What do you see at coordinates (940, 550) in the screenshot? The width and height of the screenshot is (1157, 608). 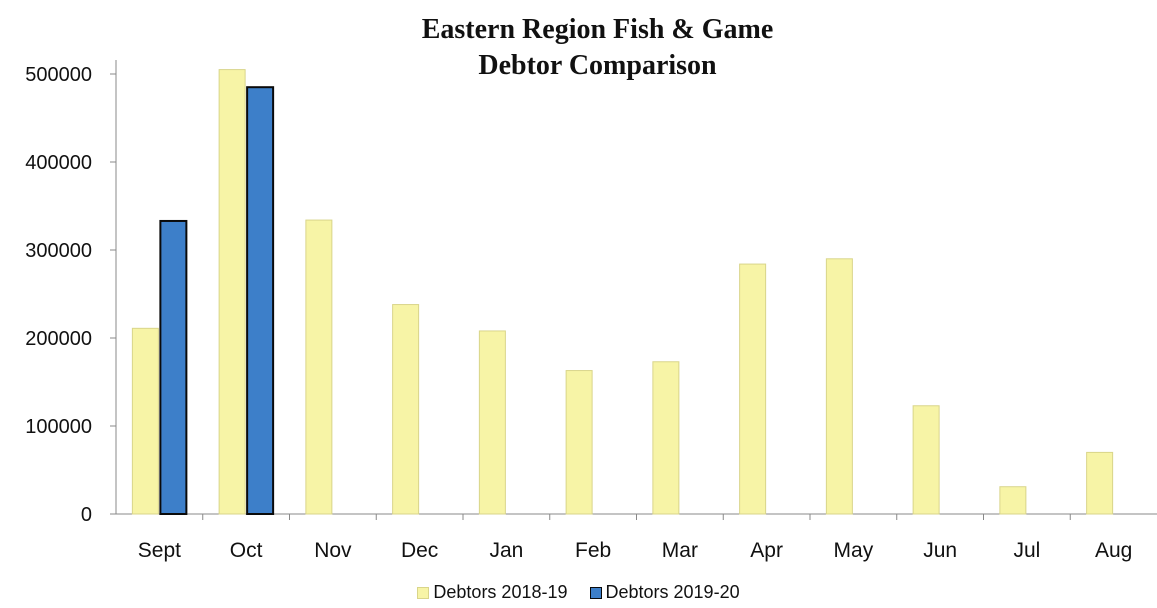 I see `x-tick-label: Jun` at bounding box center [940, 550].